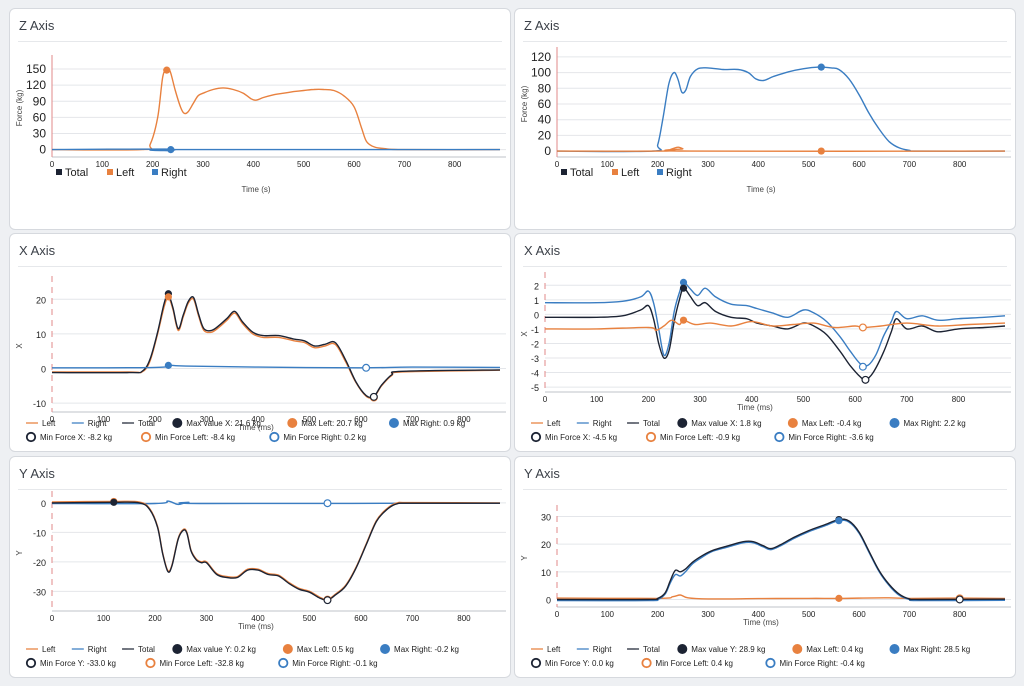  What do you see at coordinates (536, 301) in the screenshot?
I see `y-tick-label: 1` at bounding box center [536, 301].